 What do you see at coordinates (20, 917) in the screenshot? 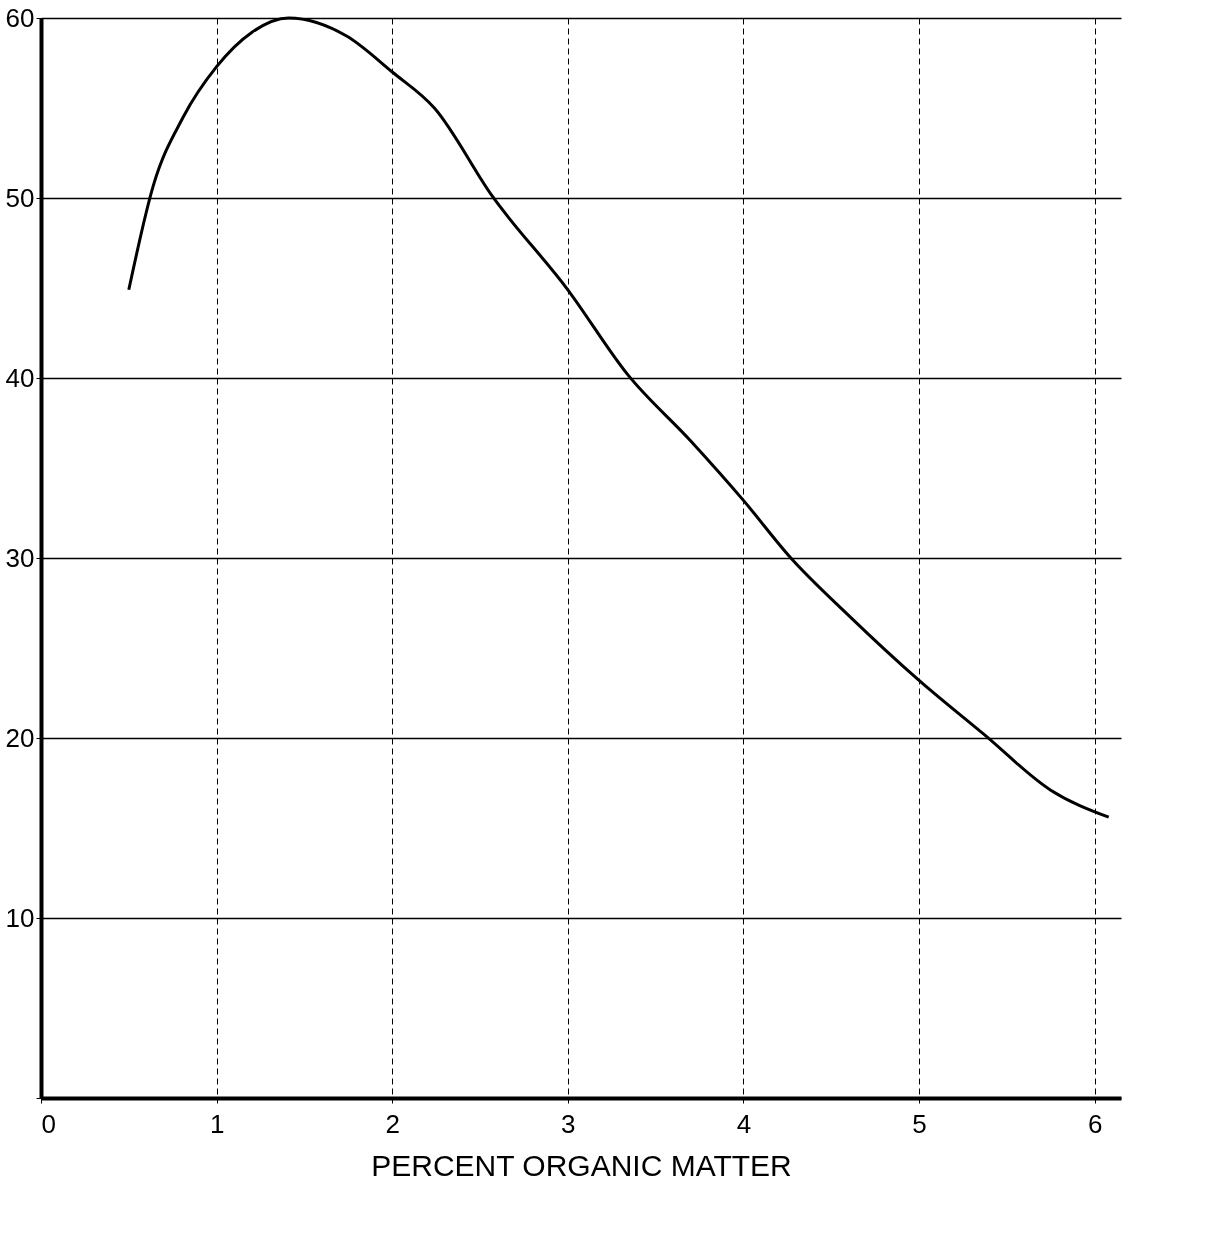
I see `y-tick-label: 10` at bounding box center [20, 917].